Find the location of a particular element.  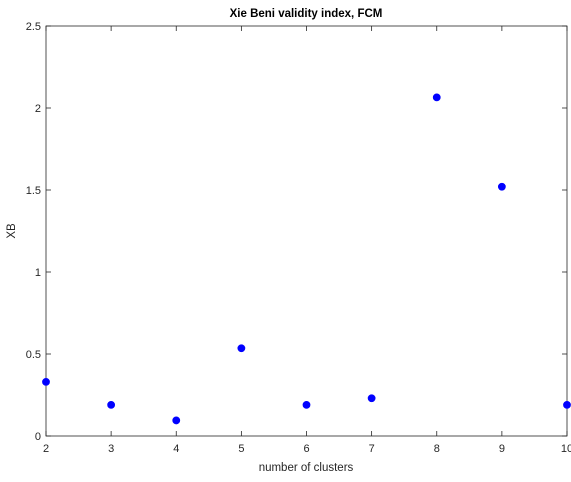

chart-title: Xie Beni validity index, FCM is located at coordinates (306, 14).